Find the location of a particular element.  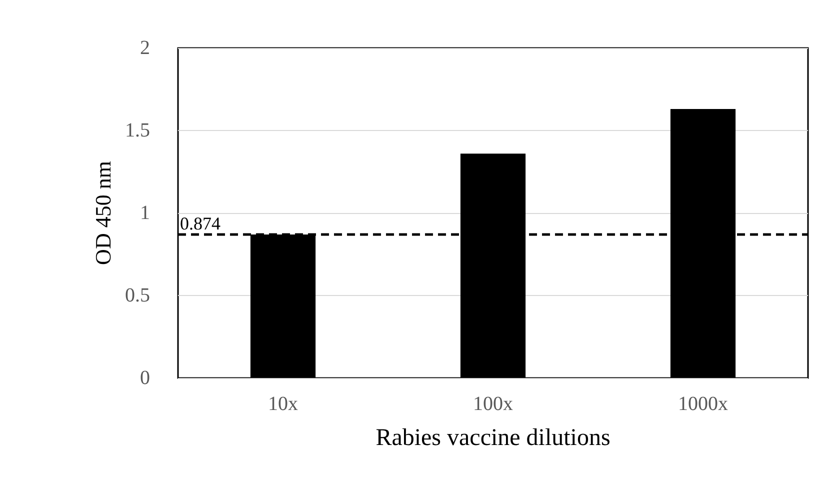

y-tick-label: 0 is located at coordinates (145, 378).